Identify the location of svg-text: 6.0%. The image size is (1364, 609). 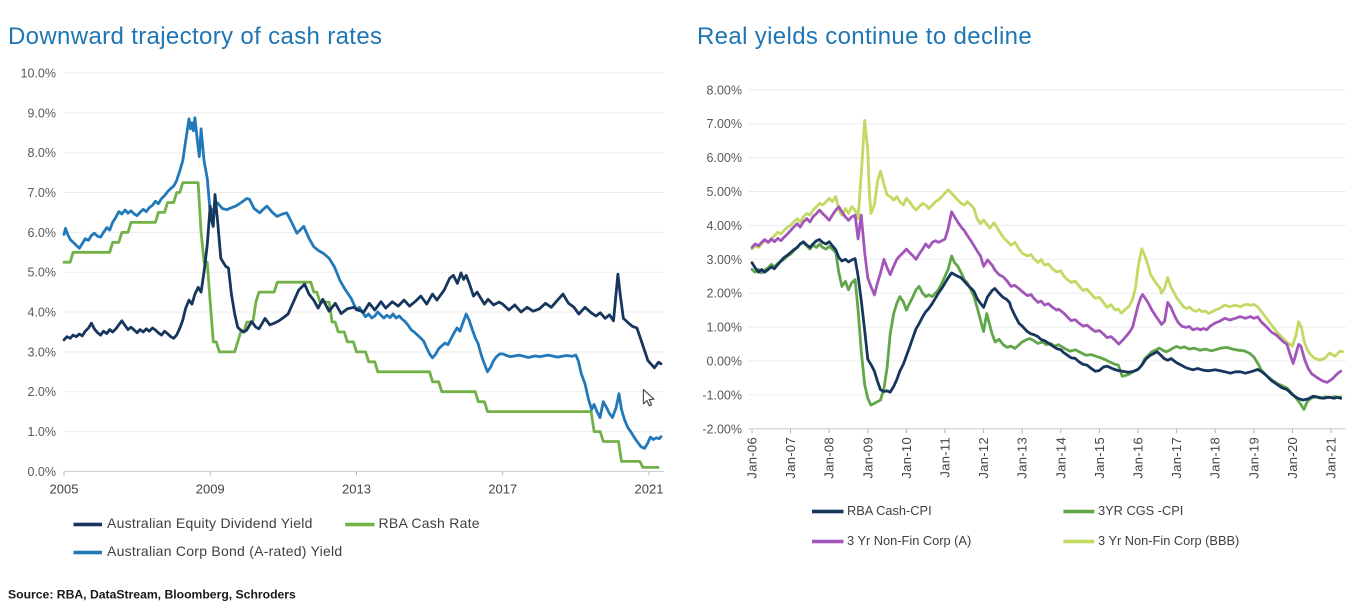
(42, 233).